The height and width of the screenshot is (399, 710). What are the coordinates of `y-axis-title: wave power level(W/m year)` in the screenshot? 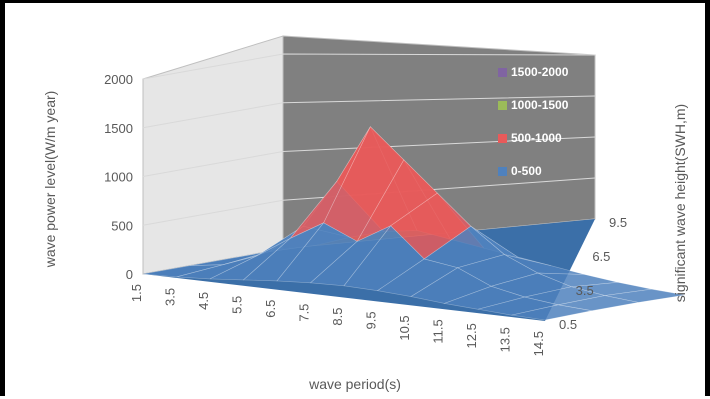 It's located at (50, 180).